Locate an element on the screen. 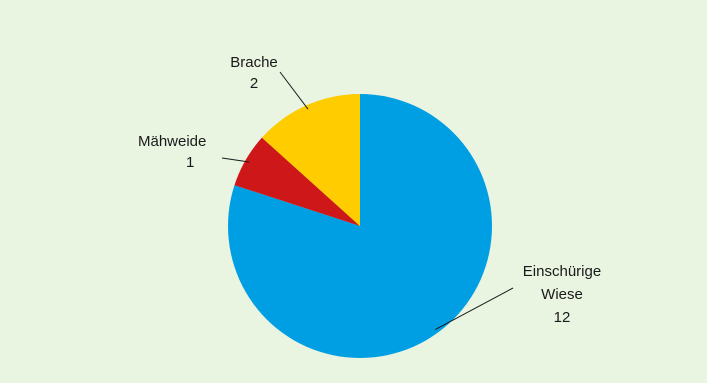 This screenshot has height=383, width=707. leader-maehweide is located at coordinates (235, 160).